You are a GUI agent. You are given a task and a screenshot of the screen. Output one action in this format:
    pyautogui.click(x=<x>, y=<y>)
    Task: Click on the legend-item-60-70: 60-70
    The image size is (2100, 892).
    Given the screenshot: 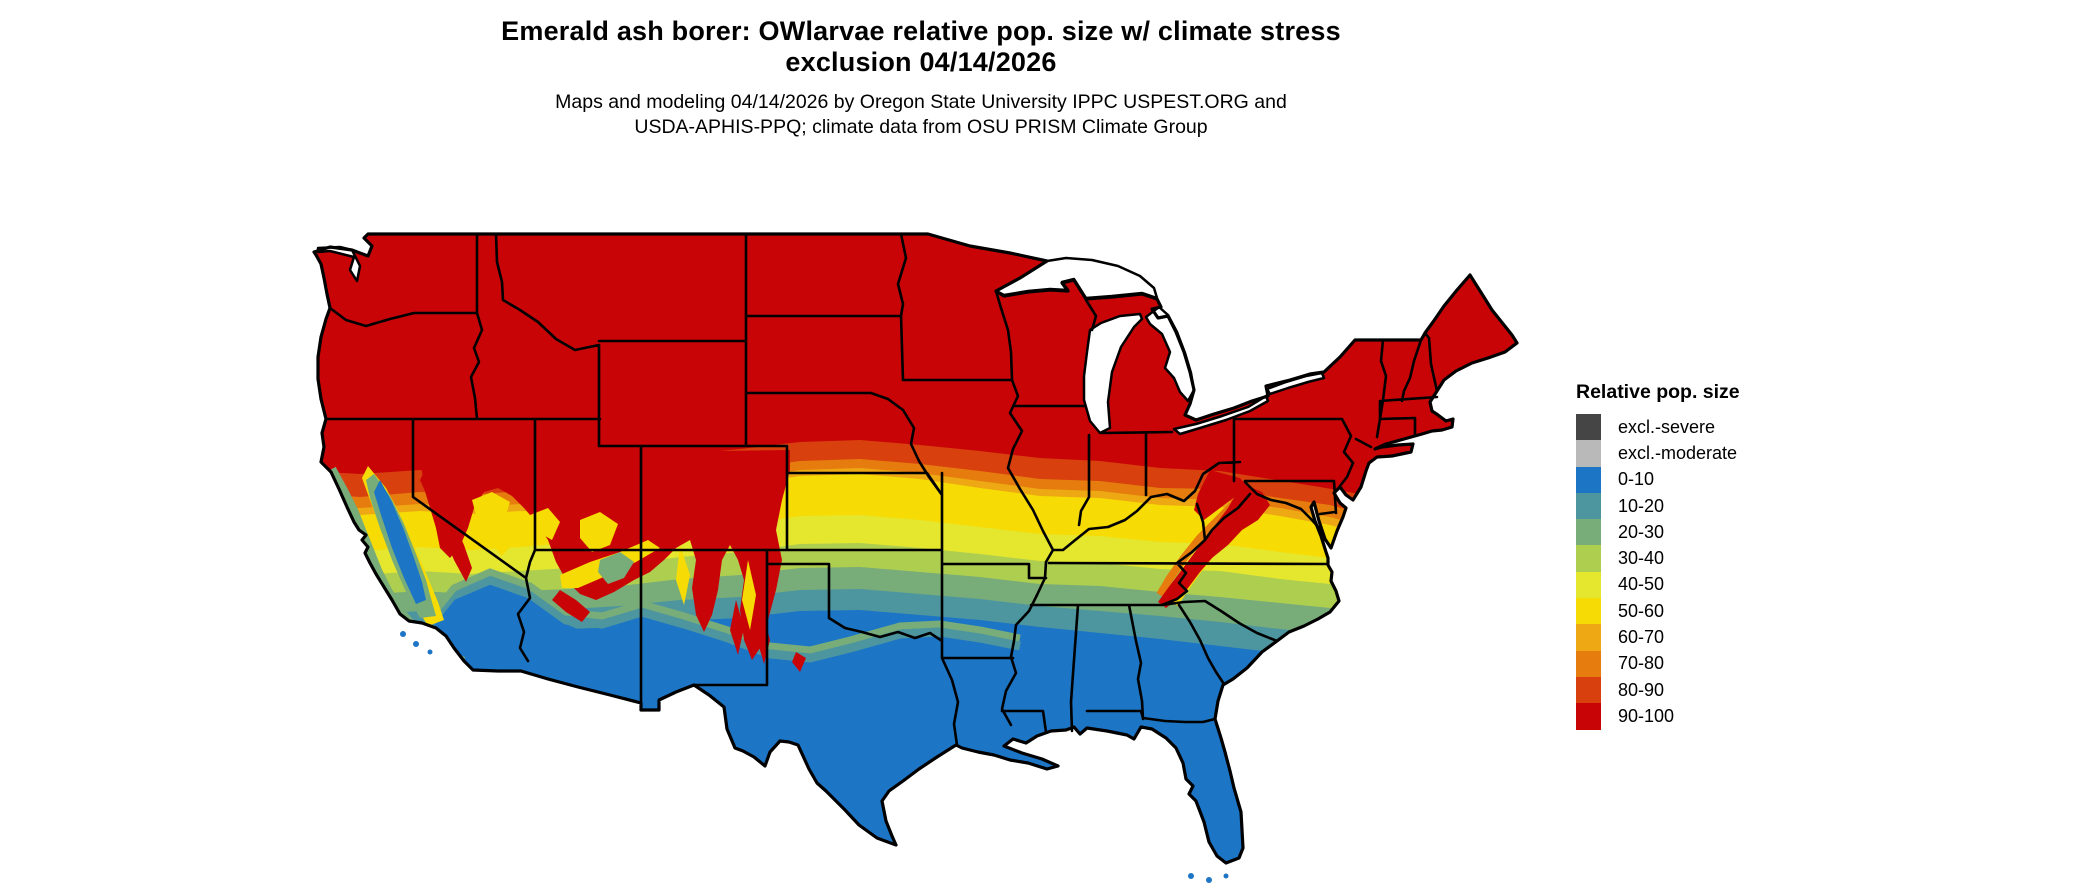 What is the action you would take?
    pyautogui.click(x=1726, y=637)
    